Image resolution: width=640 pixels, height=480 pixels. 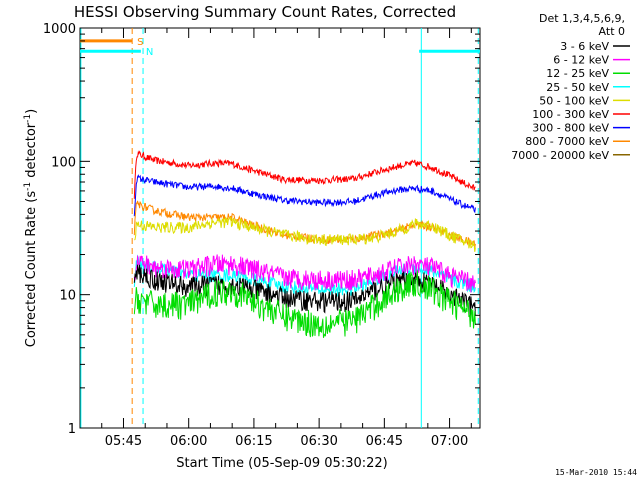 What do you see at coordinates (584, 46) in the screenshot?
I see `legend-entry-label: 3 - 6 keV` at bounding box center [584, 46].